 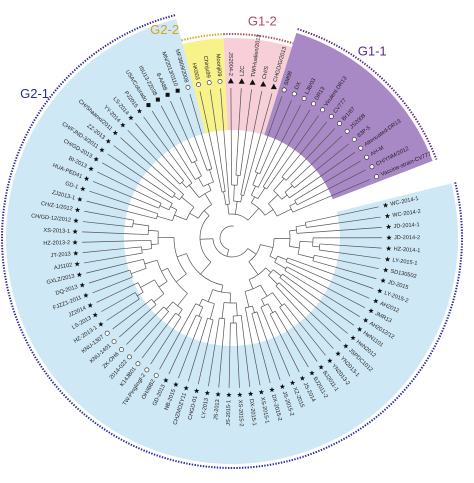 What do you see at coordinates (148, 105) in the screenshot?
I see `square-marker-icon` at bounding box center [148, 105].